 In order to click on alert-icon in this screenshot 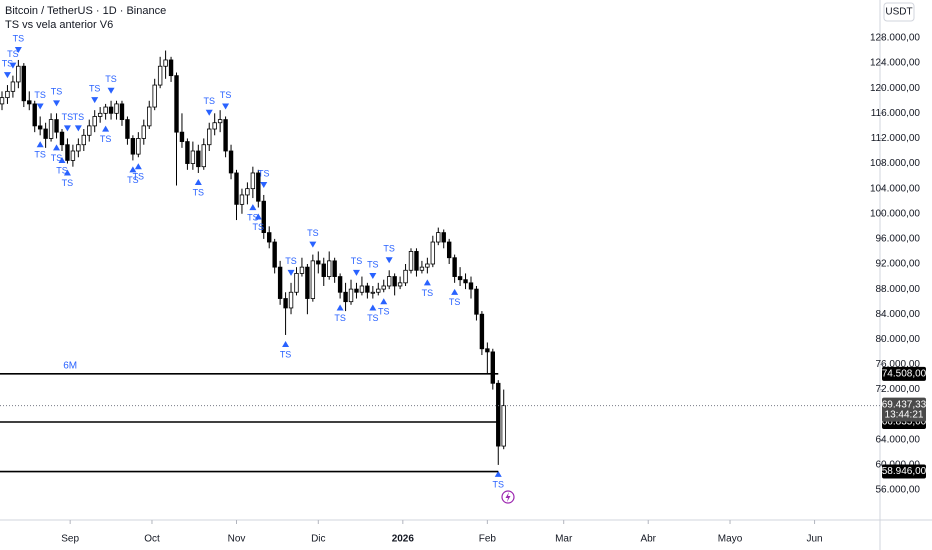, I will do `click(508, 497)`.